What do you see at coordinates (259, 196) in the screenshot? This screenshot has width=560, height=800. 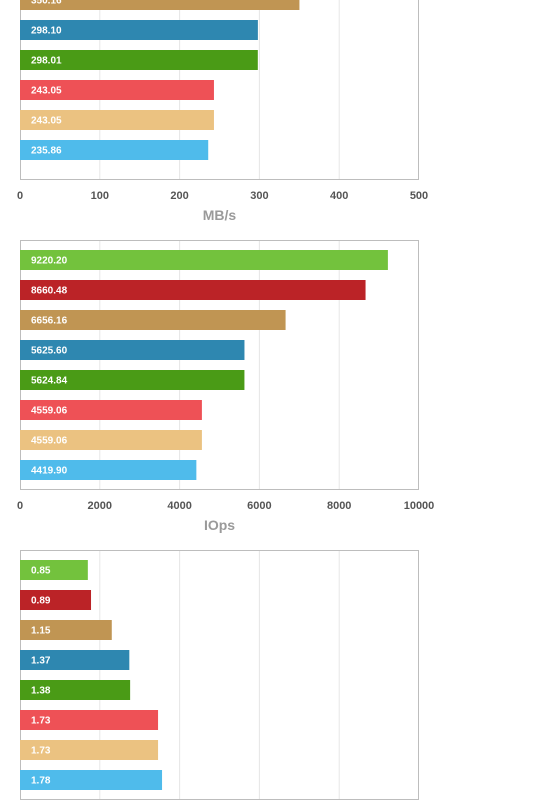 I see `x-tick-label: 300` at bounding box center [259, 196].